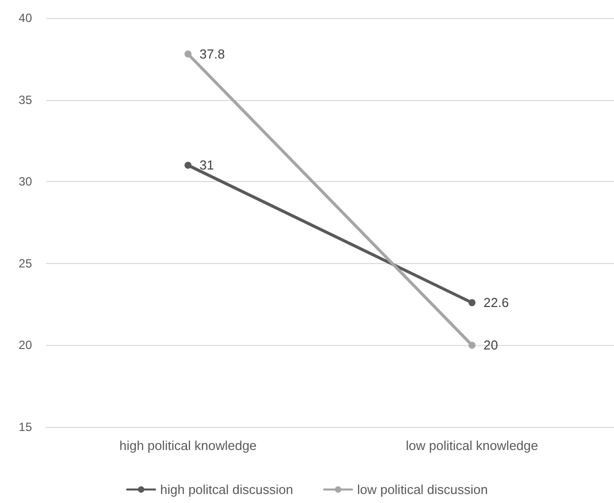 This screenshot has height=503, width=614. I want to click on x-tick-label: high political knowledge, so click(188, 445).